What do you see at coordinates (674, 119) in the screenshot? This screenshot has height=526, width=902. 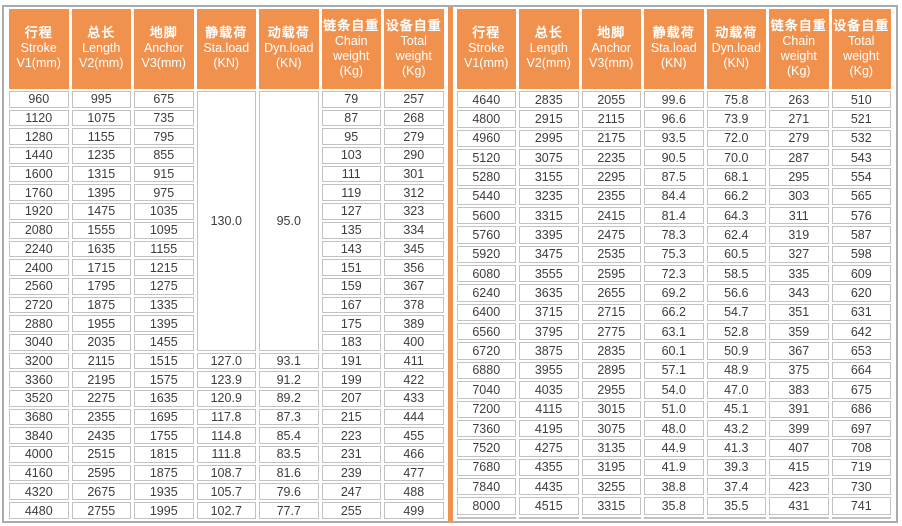 I see `cell-sta-load: 96.6` at bounding box center [674, 119].